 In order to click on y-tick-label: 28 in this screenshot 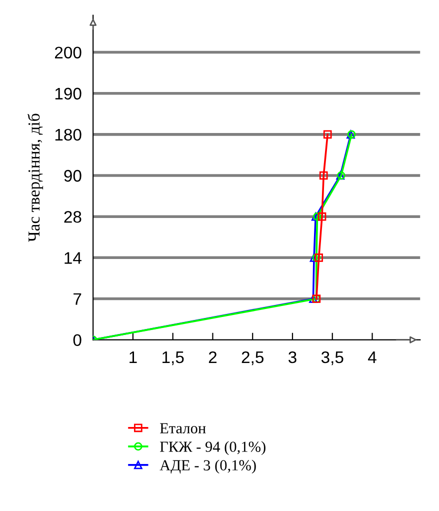, I will do `click(73, 216)`.